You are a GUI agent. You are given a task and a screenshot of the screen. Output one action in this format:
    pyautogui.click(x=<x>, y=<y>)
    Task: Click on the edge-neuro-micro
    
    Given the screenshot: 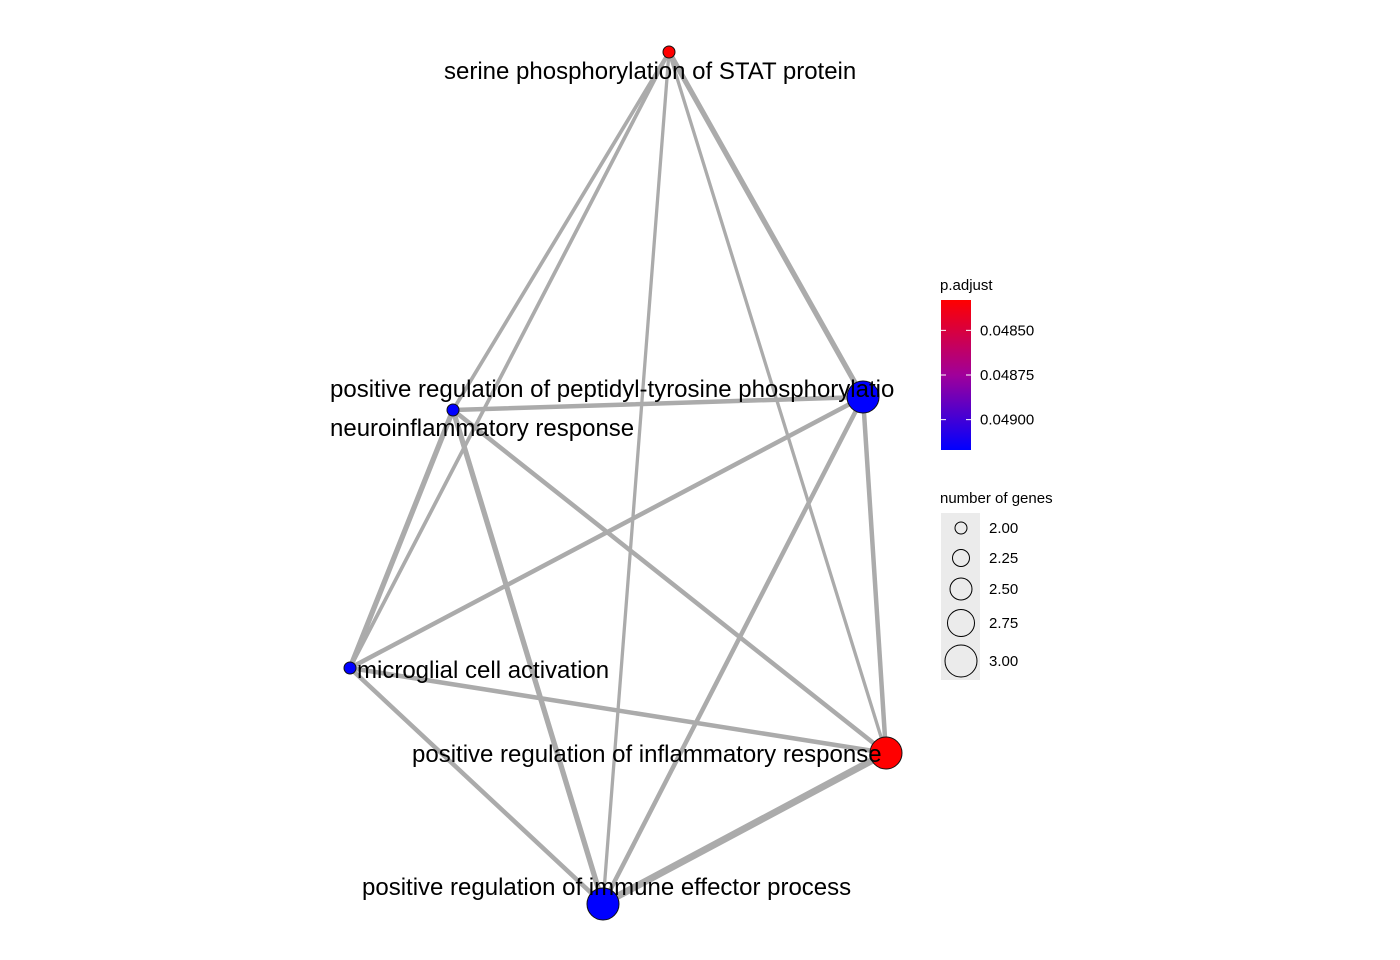 What is the action you would take?
    pyautogui.click(x=401, y=539)
    